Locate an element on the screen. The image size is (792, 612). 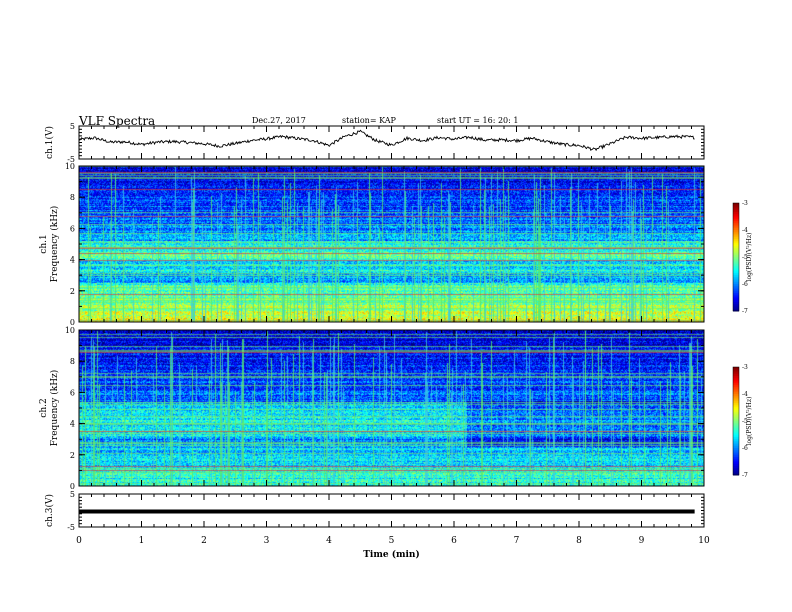
colorbar-tick-label: -5 is located at coordinates (745, 421).